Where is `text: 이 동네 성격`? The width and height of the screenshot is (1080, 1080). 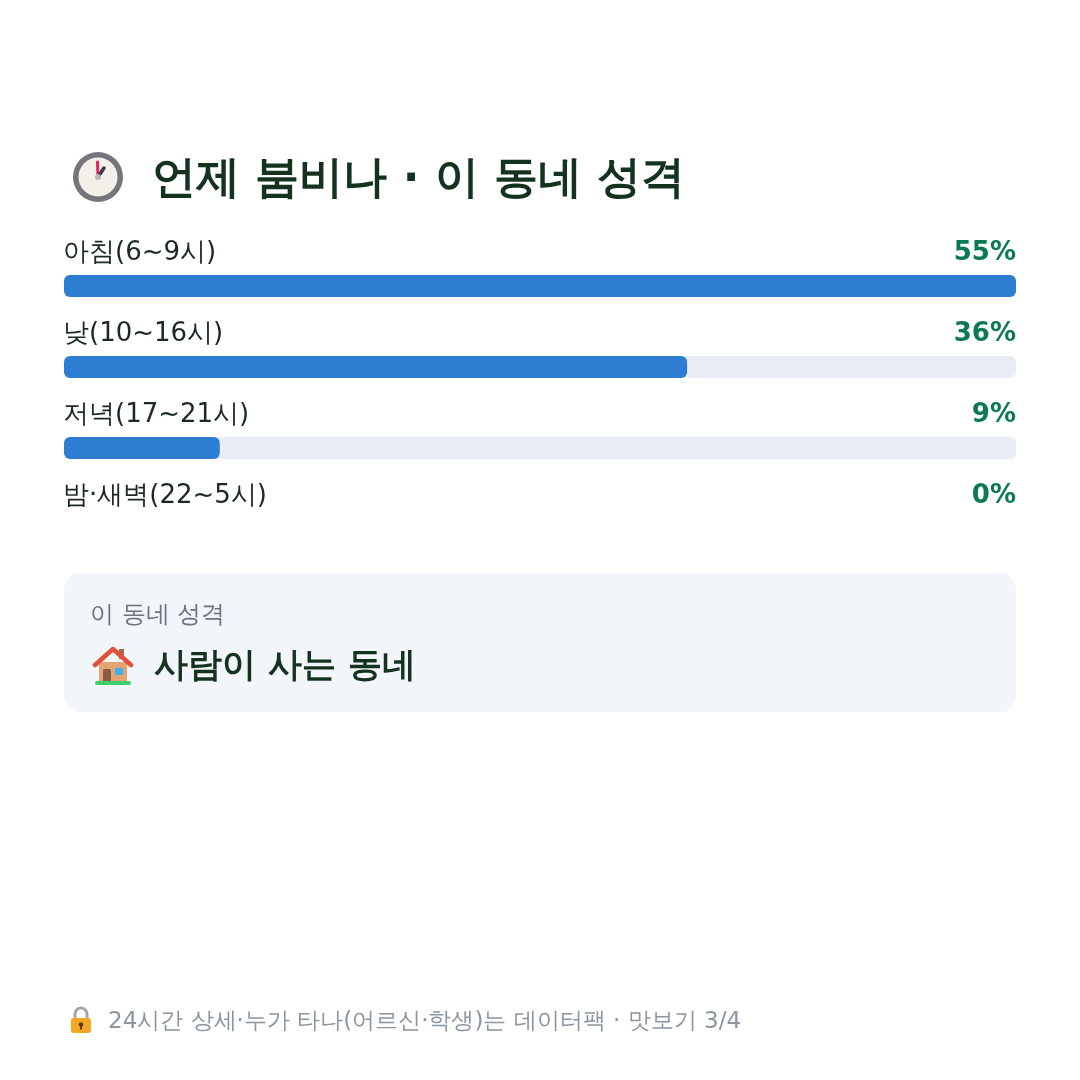 text: 이 동네 성격 is located at coordinates (158, 614).